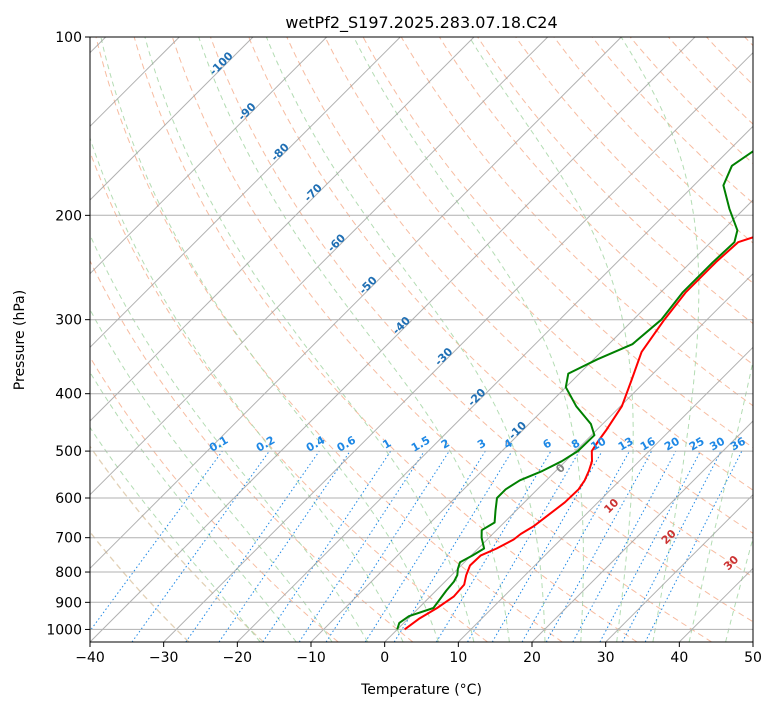  What do you see at coordinates (164, 658) in the screenshot?
I see `x-tick-label: −30` at bounding box center [164, 658].